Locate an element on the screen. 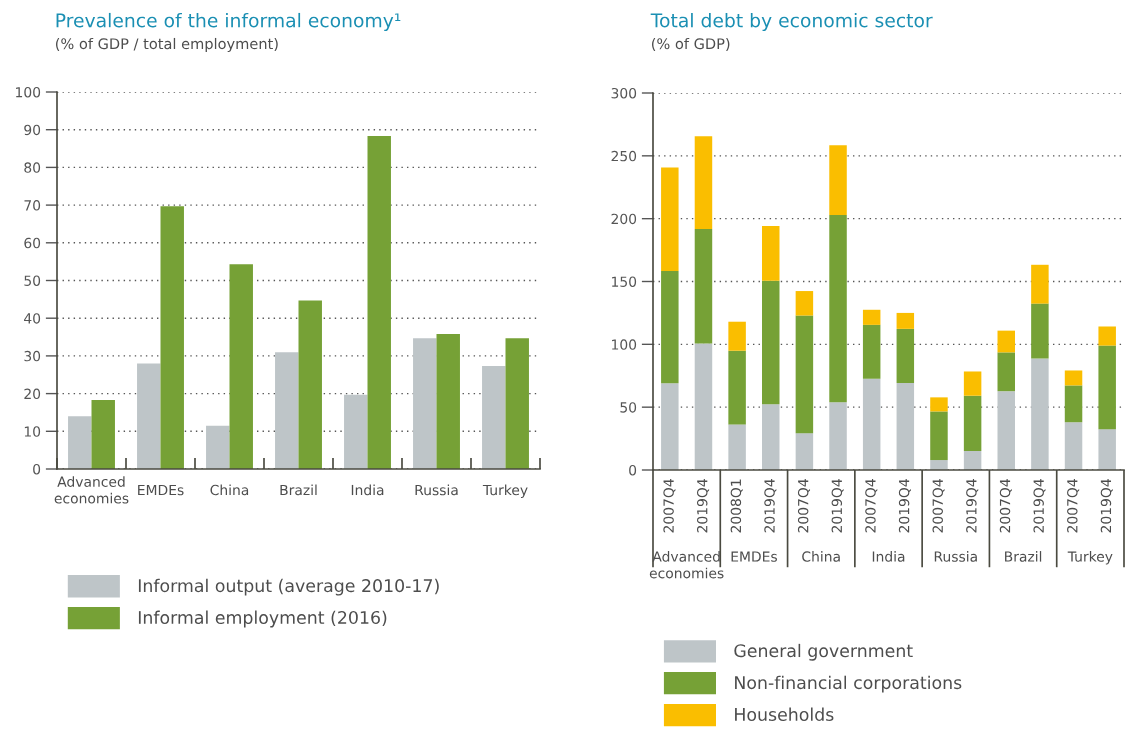  y-tick-label: 80 is located at coordinates (32, 167).